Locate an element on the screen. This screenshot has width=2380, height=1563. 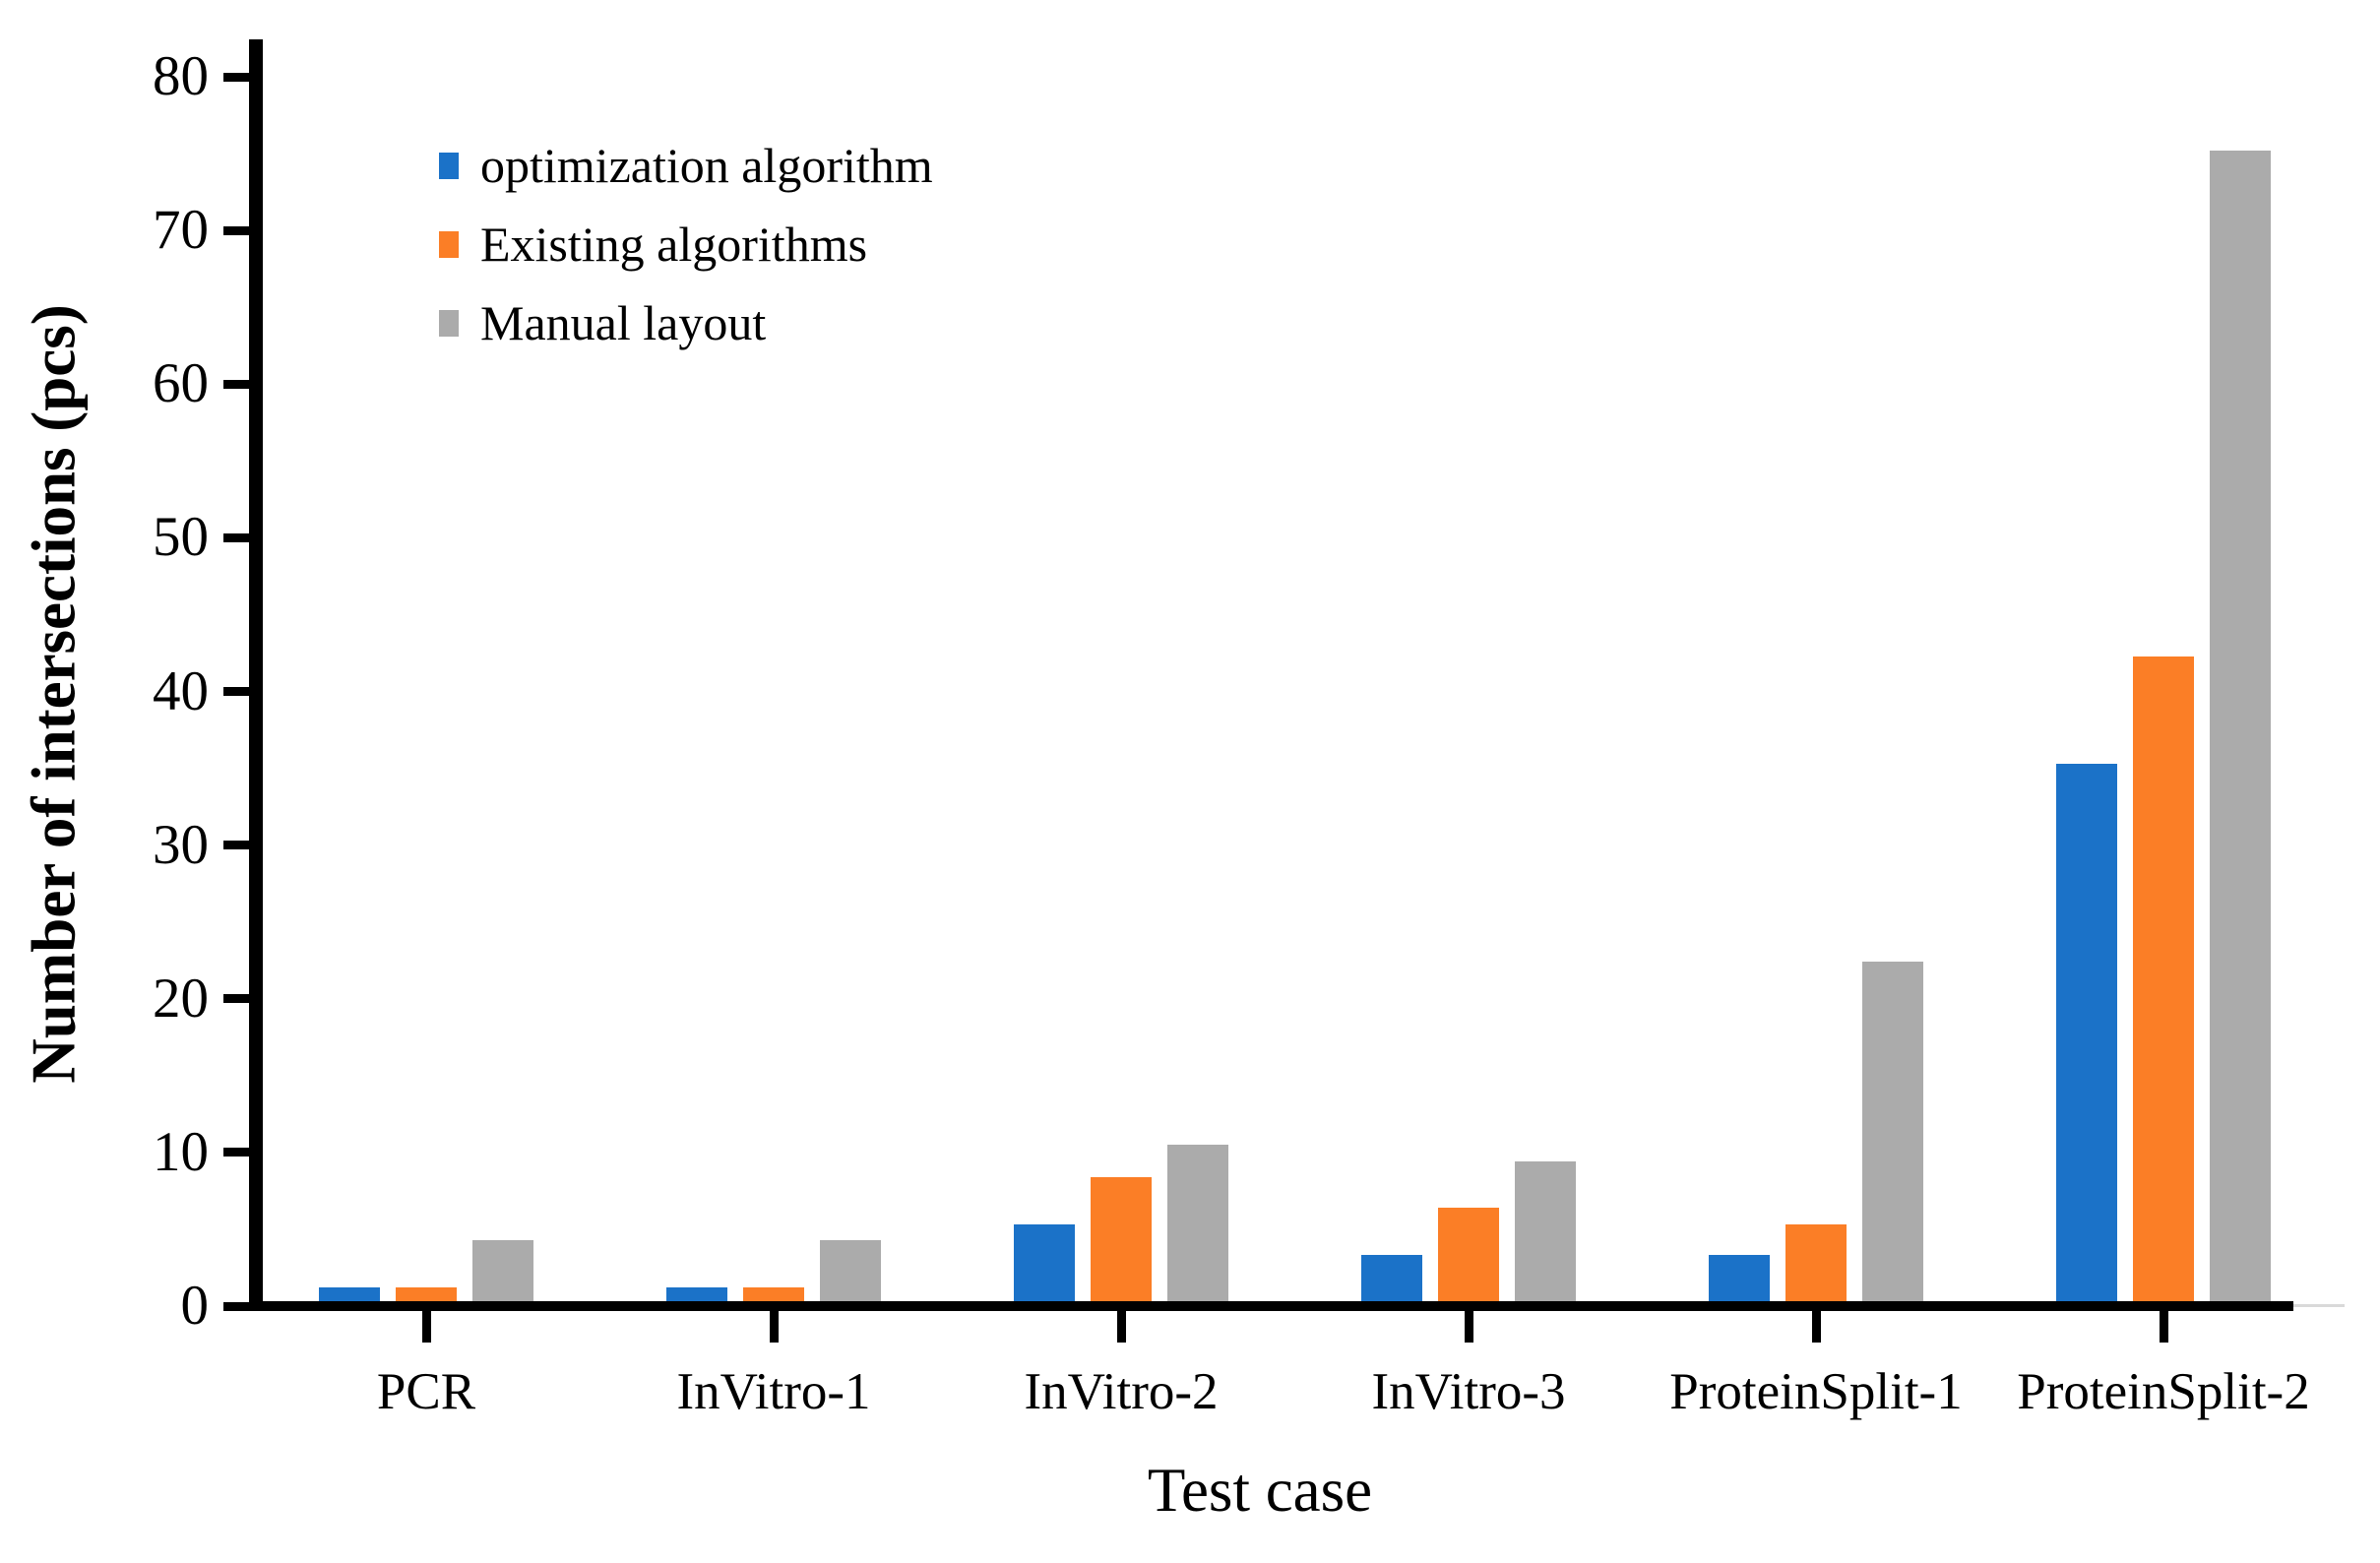
legend-item-manual-layout: Manual layout is located at coordinates (602, 322).